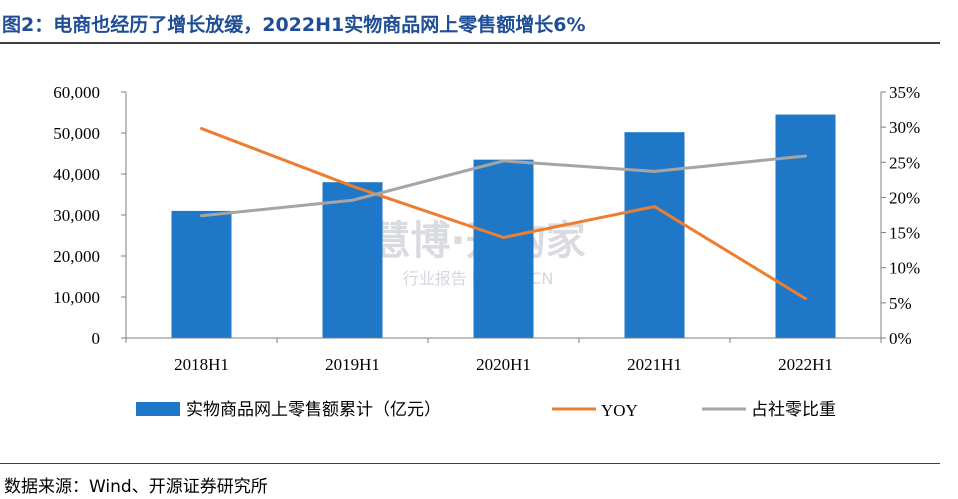  I want to click on right-tick-label: 35%, so click(904, 92).